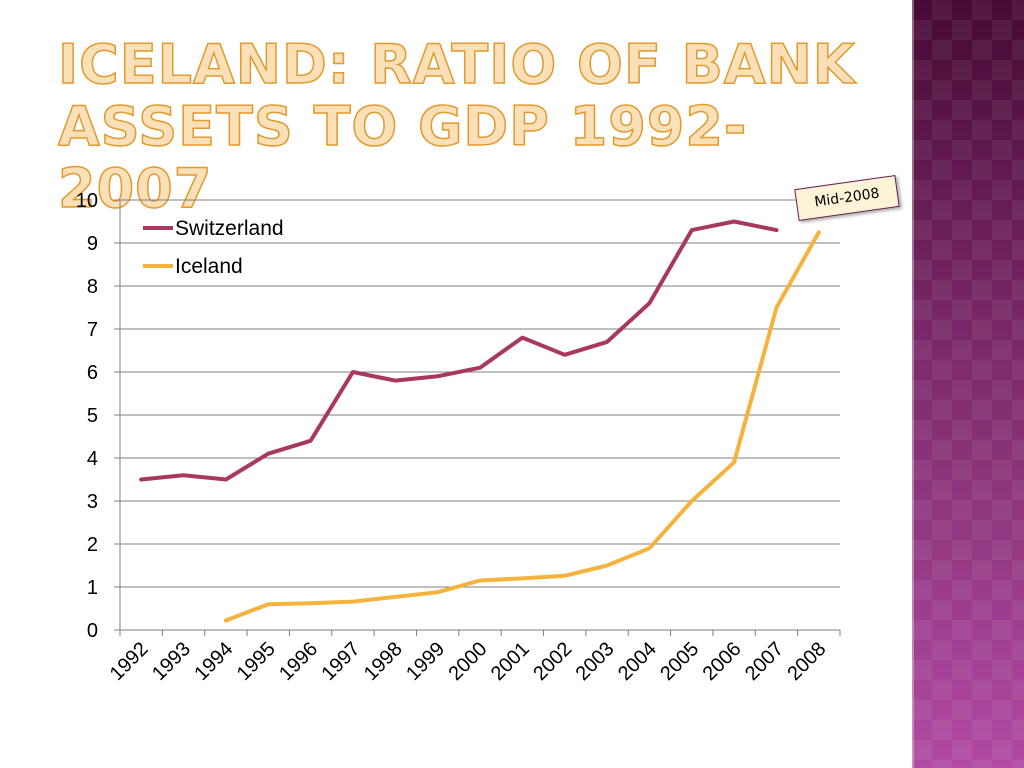  I want to click on y-axis-tick-labels: 0 1 2 3 4 5 6 7 8 9 10, so click(87, 416).